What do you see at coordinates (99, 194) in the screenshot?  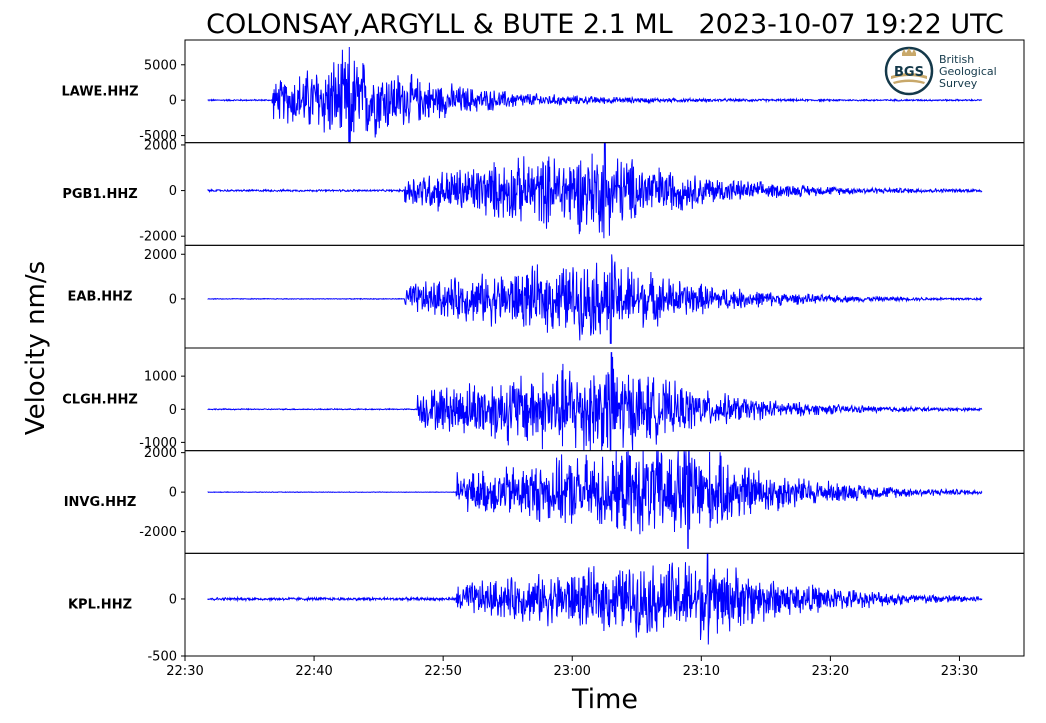 I see `station-label: PGB1.HHZ` at bounding box center [99, 194].